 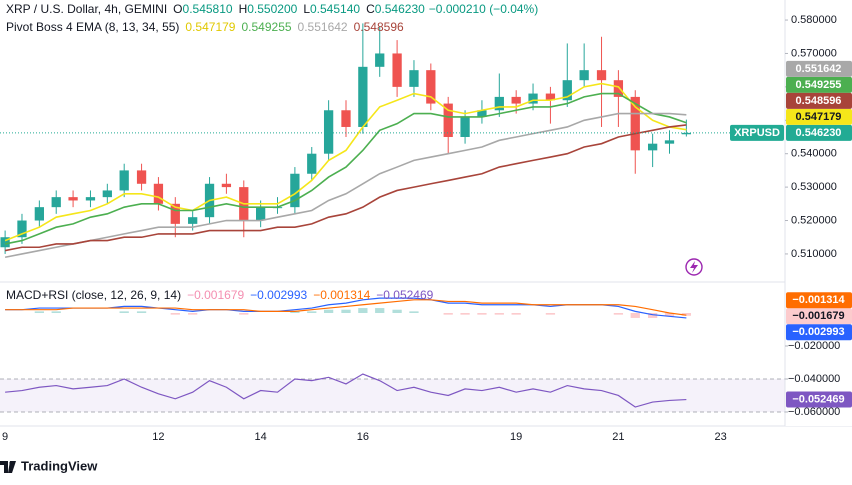 What do you see at coordinates (158, 437) in the screenshot?
I see `x-tick-label: 12` at bounding box center [158, 437].